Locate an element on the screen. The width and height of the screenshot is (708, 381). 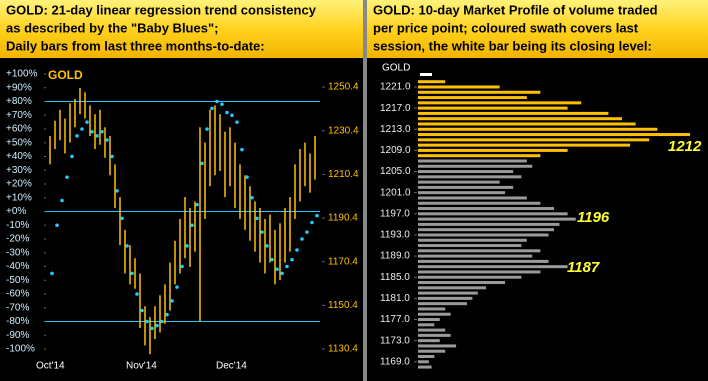
y-tick-label: 1185.0 is located at coordinates (395, 277).